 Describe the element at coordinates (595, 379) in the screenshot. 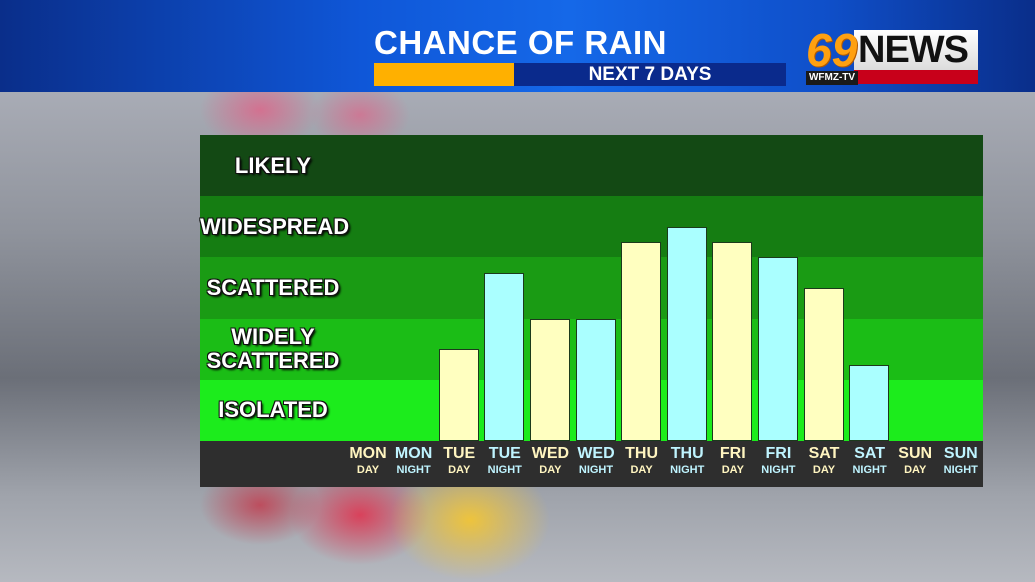

I see `bar-wed-night` at that location.